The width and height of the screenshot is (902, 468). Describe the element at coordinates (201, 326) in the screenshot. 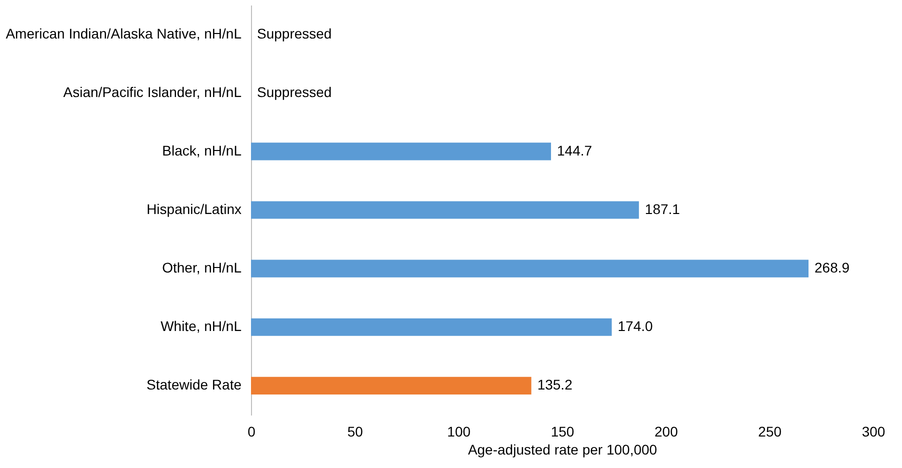

I see `y-tick-label: White, nH/nL` at that location.